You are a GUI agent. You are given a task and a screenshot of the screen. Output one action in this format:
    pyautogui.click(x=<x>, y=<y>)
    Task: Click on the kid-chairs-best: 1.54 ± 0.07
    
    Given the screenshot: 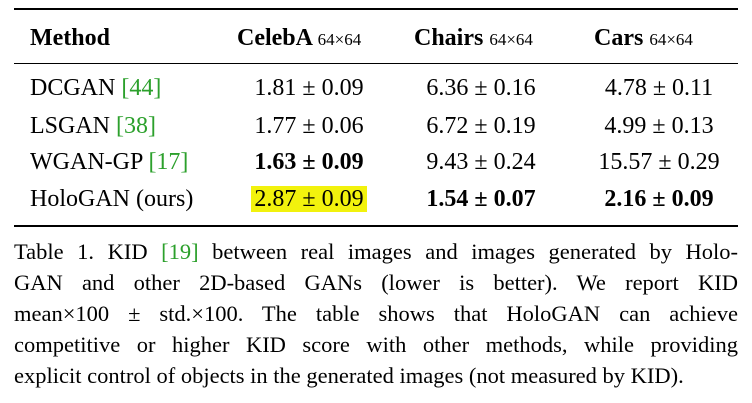 What is the action you would take?
    pyautogui.click(x=481, y=199)
    